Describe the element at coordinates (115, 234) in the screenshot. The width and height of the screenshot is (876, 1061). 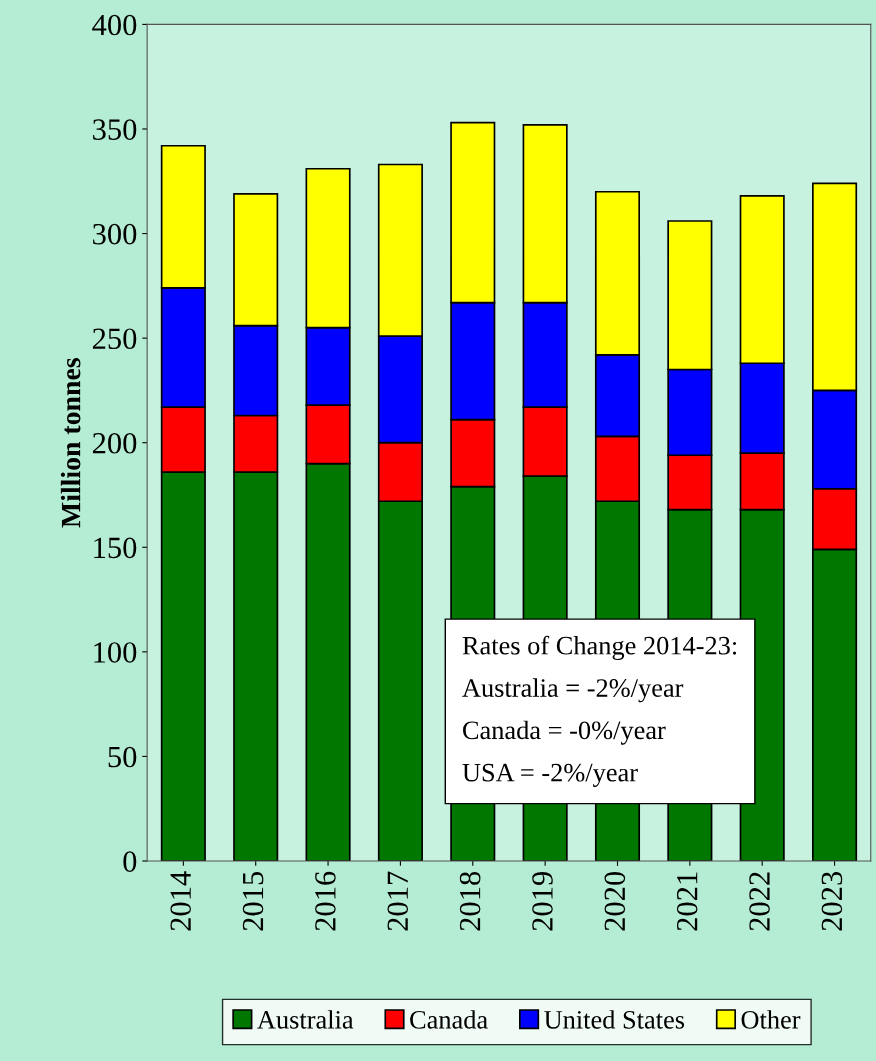
I see `y-tick-label: 300` at that location.